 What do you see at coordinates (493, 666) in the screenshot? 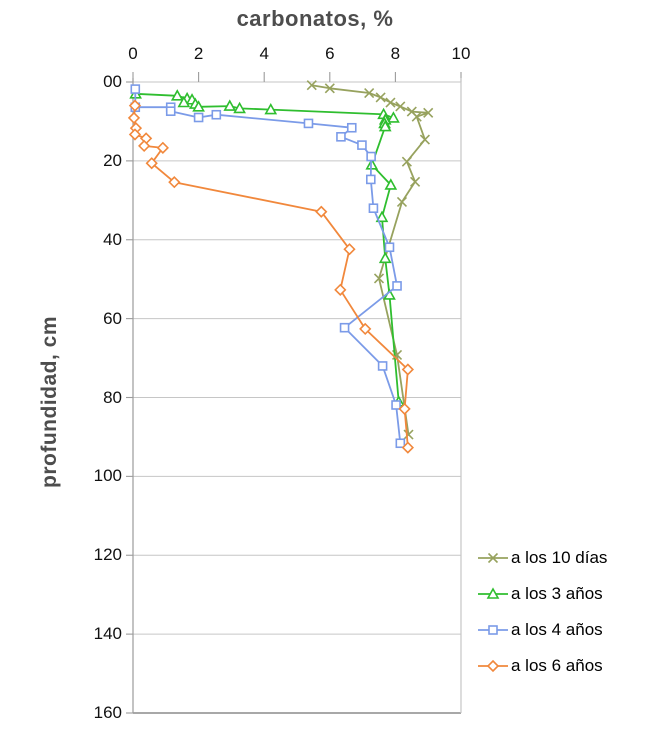
I see `legend-marker-diamond-icon` at bounding box center [493, 666].